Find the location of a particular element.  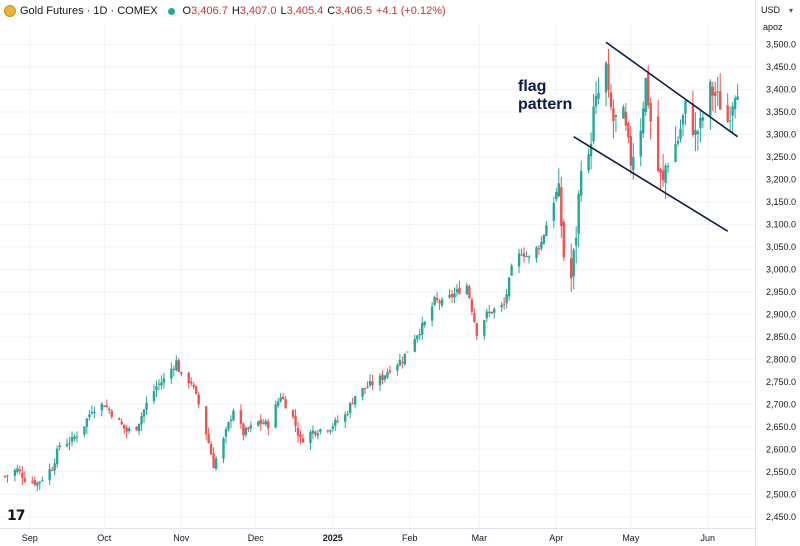

open-value: 3,406.7 is located at coordinates (209, 11).